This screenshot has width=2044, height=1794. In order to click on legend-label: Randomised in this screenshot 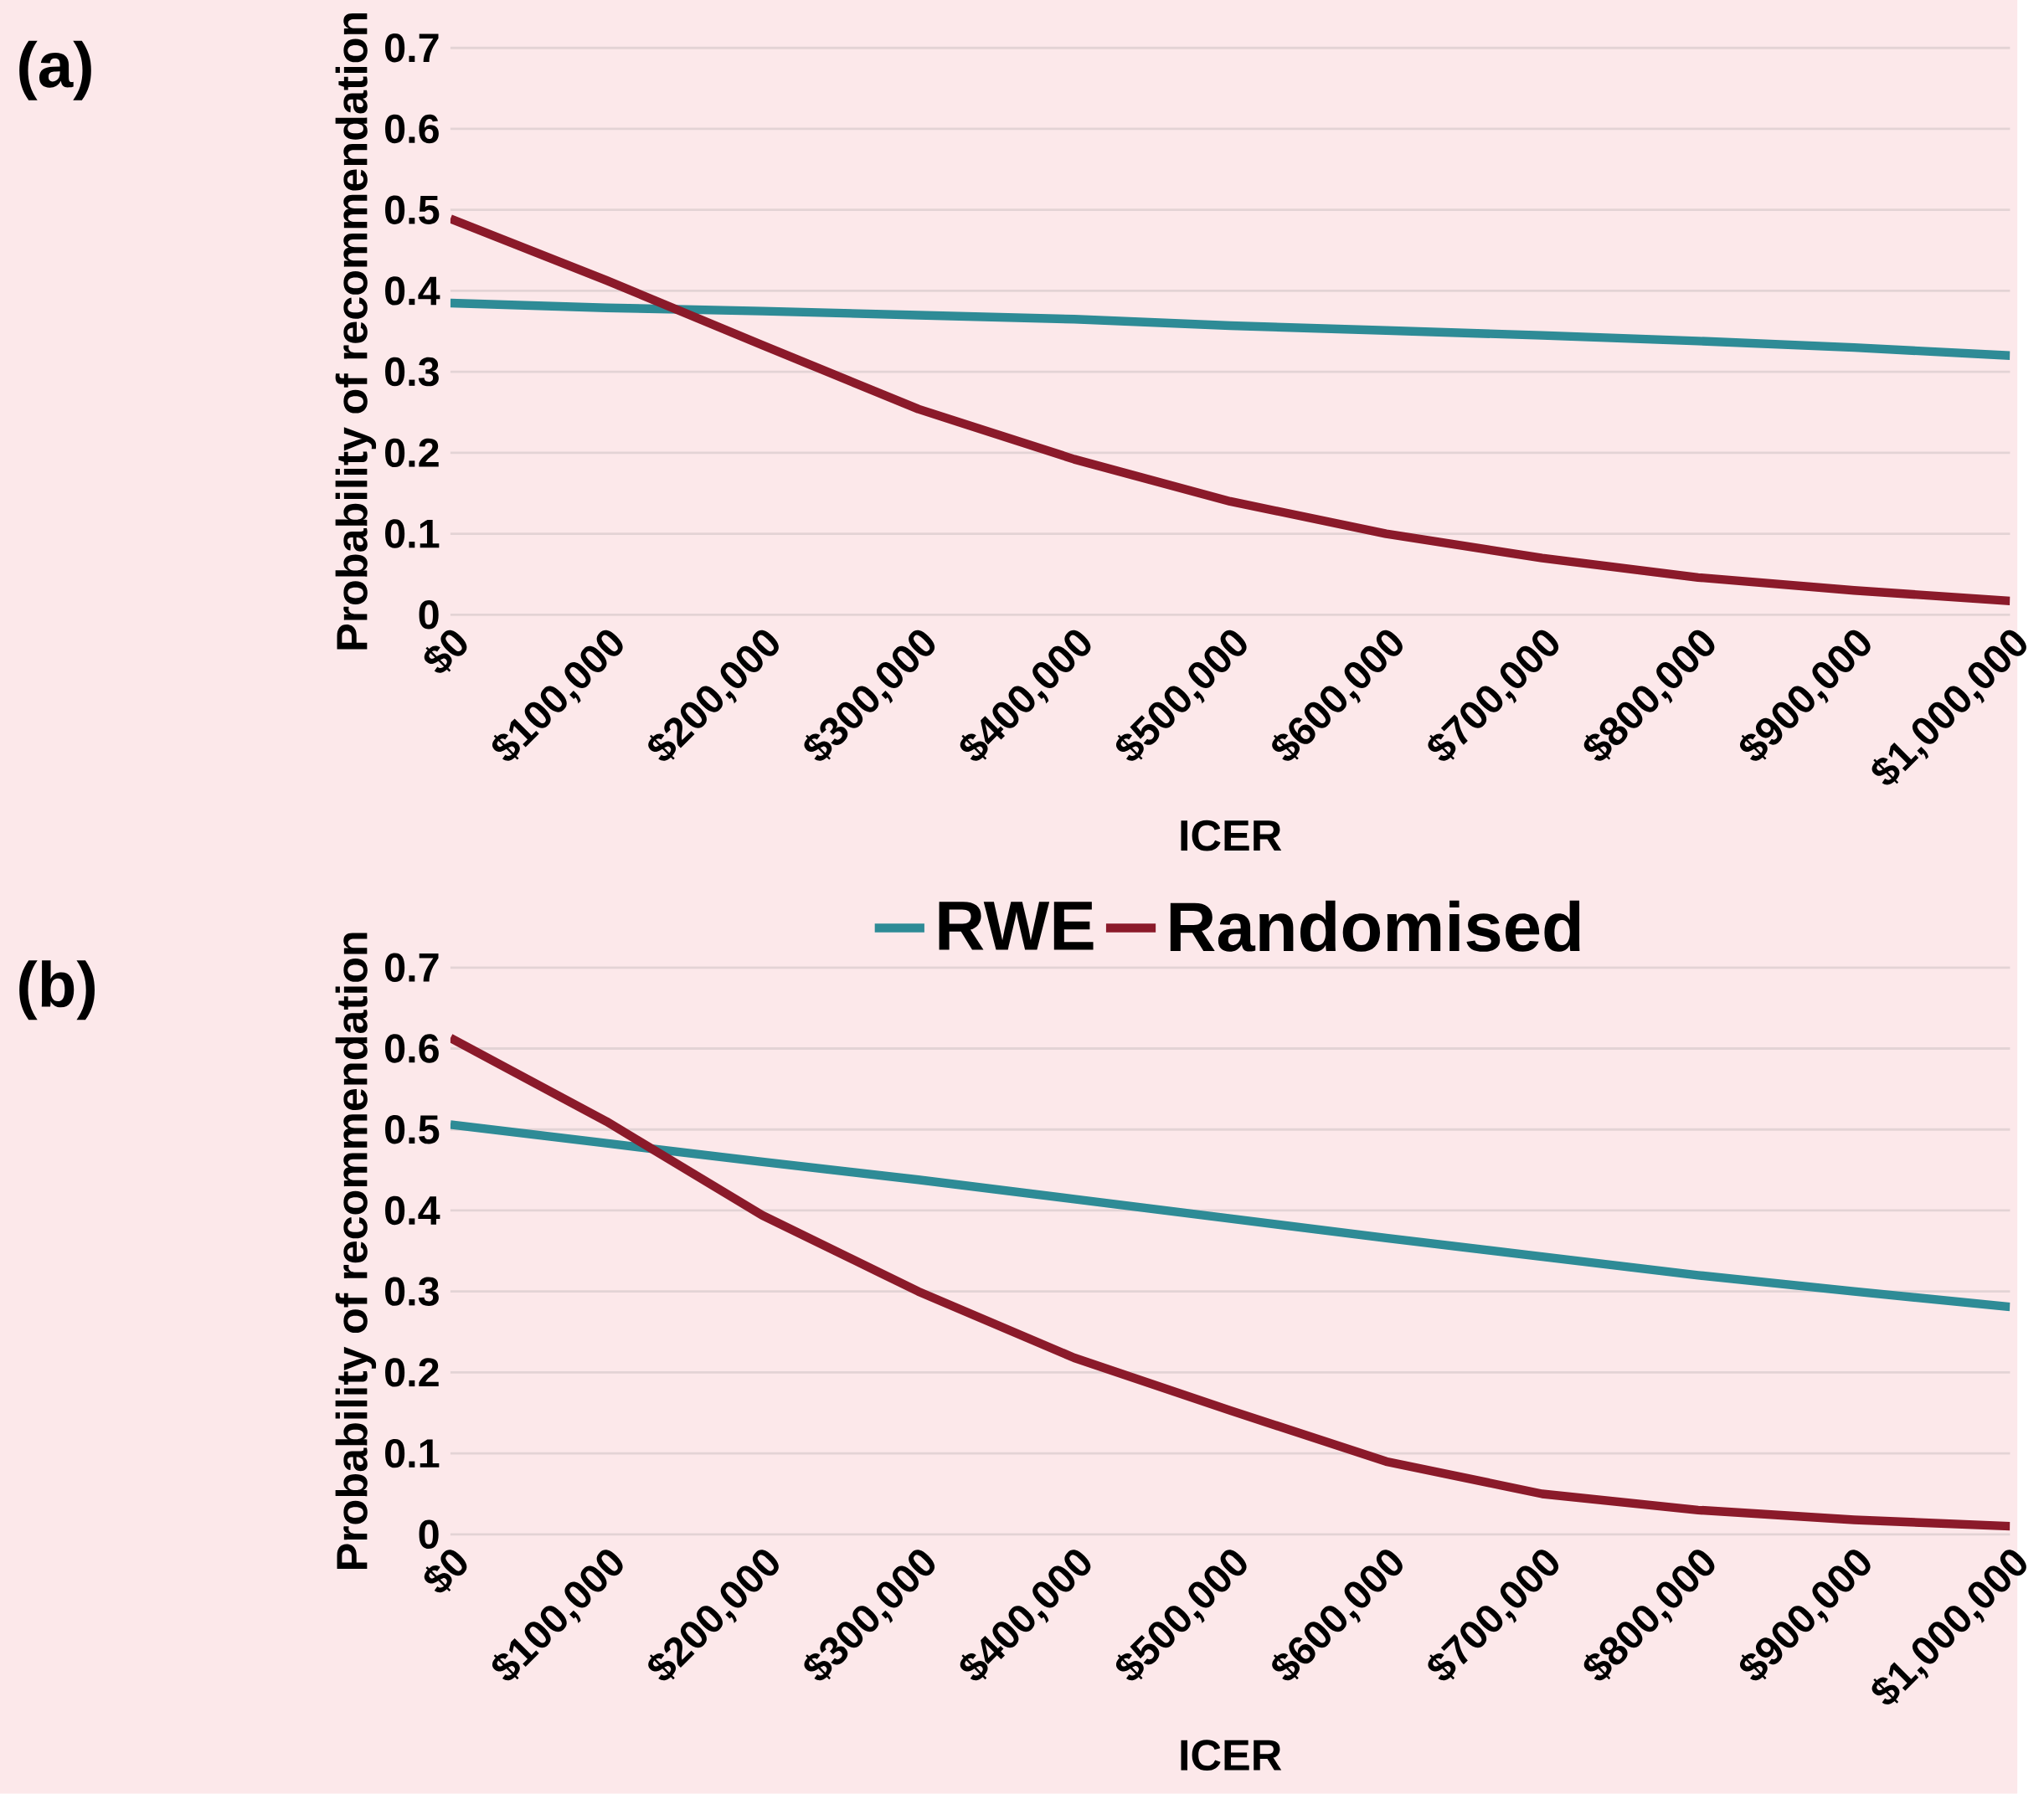, I will do `click(1375, 926)`.